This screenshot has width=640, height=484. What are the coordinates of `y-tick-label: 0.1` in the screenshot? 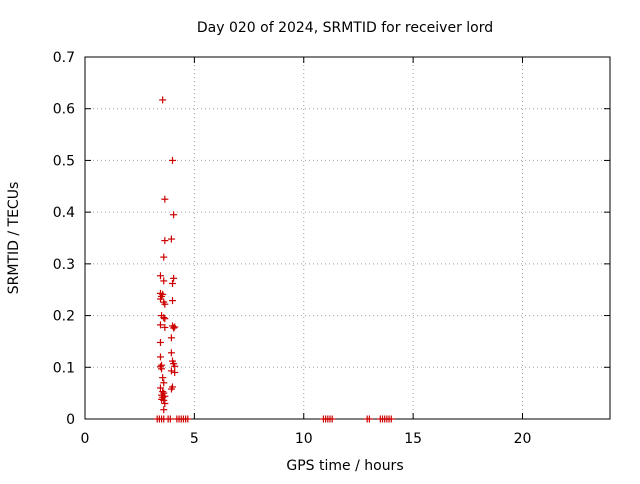 It's located at (64, 368).